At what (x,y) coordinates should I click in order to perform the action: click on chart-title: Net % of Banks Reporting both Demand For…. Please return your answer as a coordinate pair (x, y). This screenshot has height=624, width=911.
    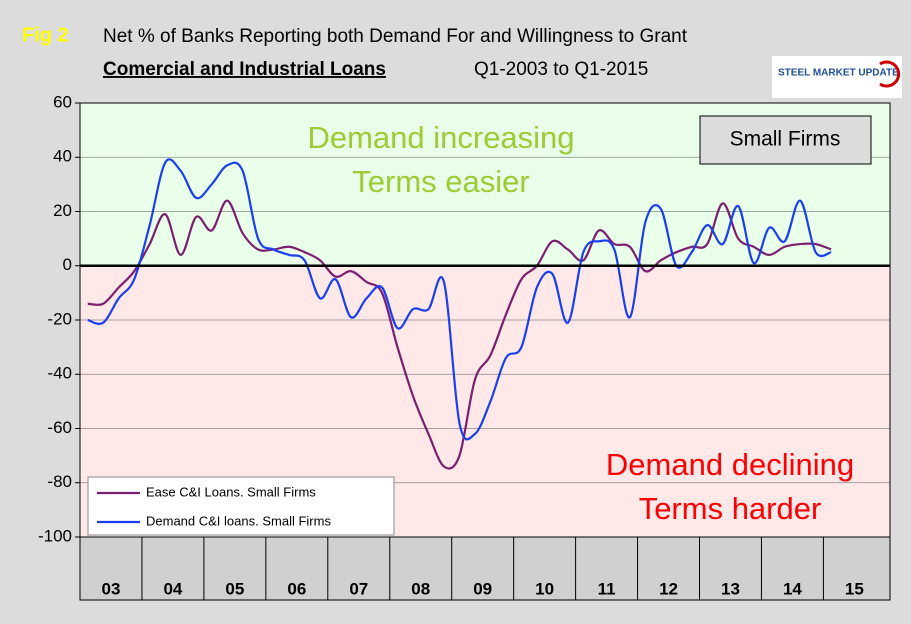
    Looking at the image, I should click on (395, 36).